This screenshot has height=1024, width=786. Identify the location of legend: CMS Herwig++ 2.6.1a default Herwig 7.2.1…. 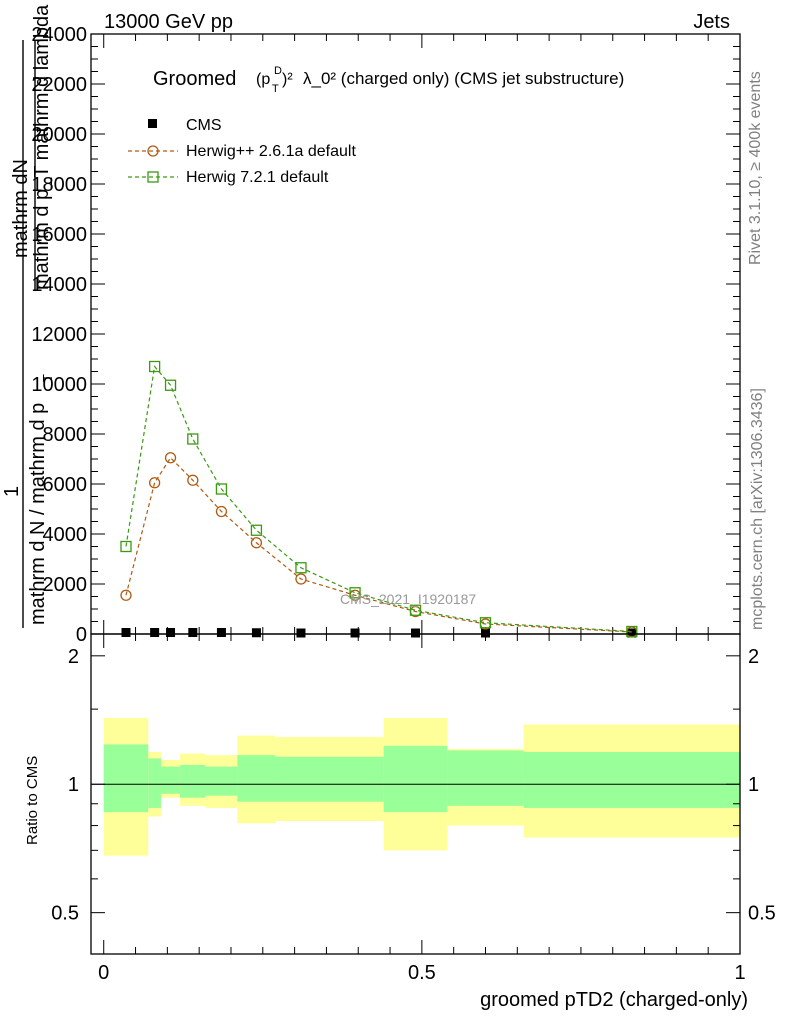
(242, 151).